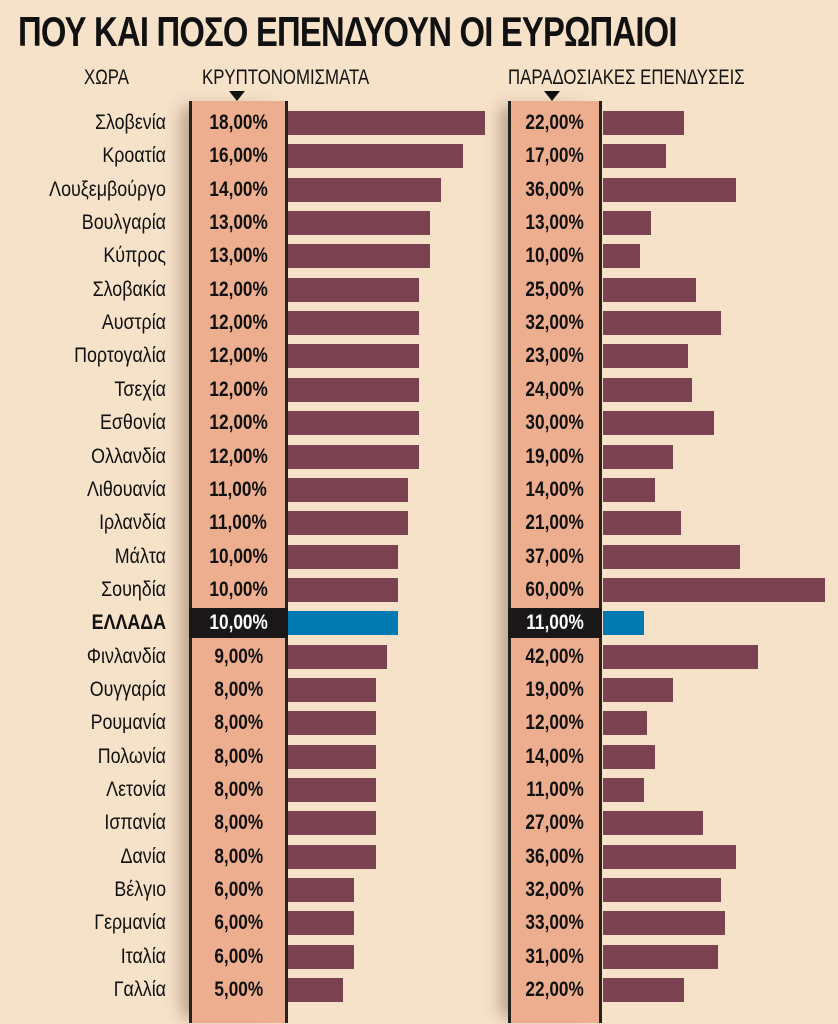 This screenshot has width=838, height=1024. I want to click on traditional-value-label: 31,00%, so click(555, 957).